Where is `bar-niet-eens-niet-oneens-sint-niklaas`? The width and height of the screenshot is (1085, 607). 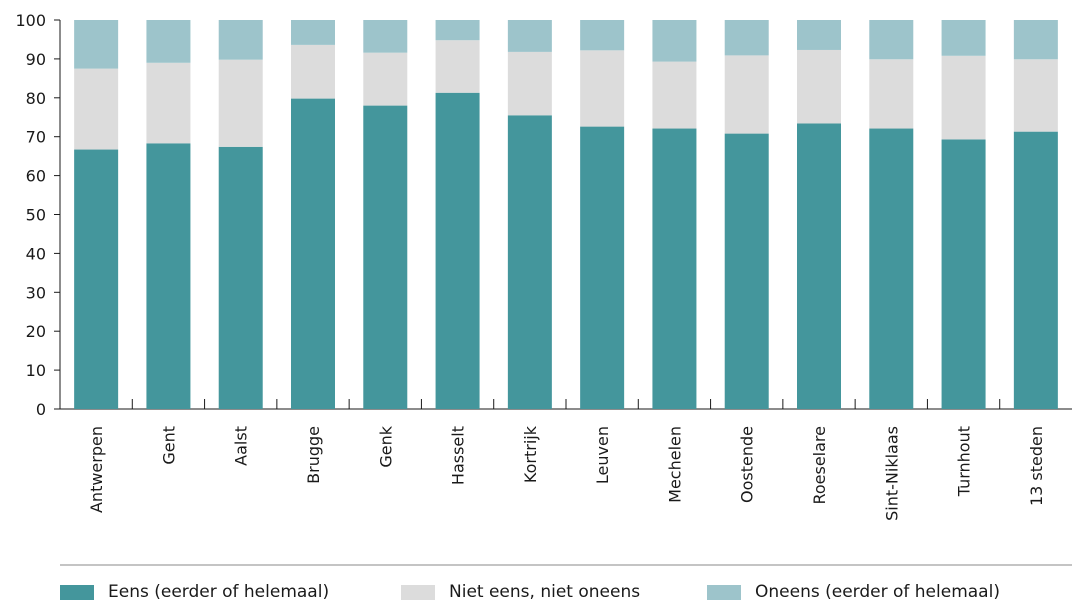
bar-niet-eens-niet-oneens-sint-niklaas is located at coordinates (891, 94).